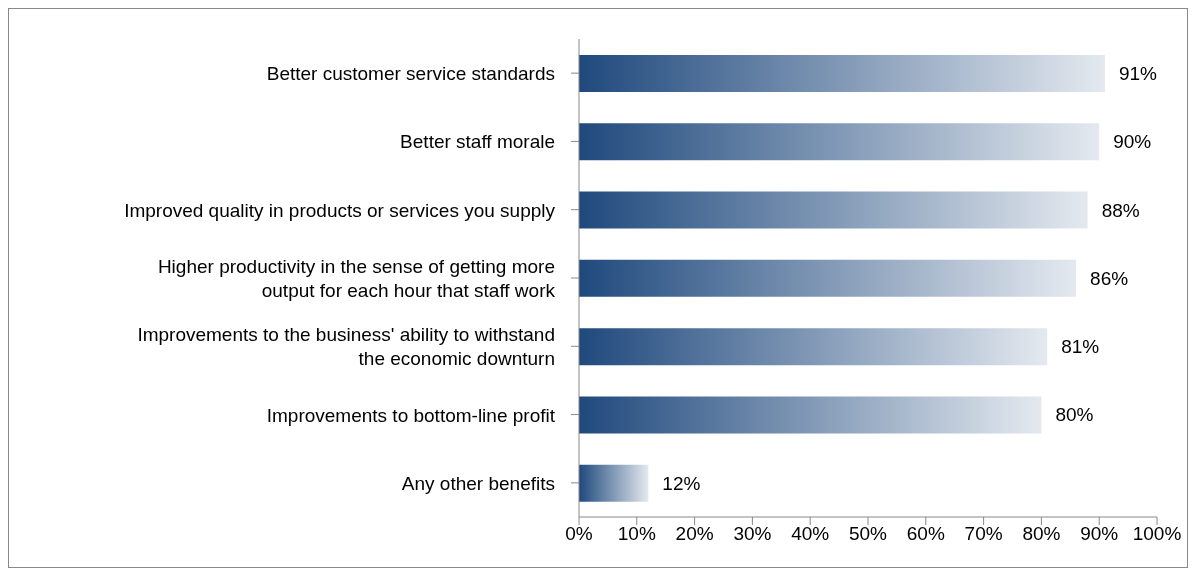 This screenshot has height=577, width=1198. Describe the element at coordinates (356, 278) in the screenshot. I see `y-tick-label: Higher productivity in the sense of getting more output for each hour that staff work` at that location.